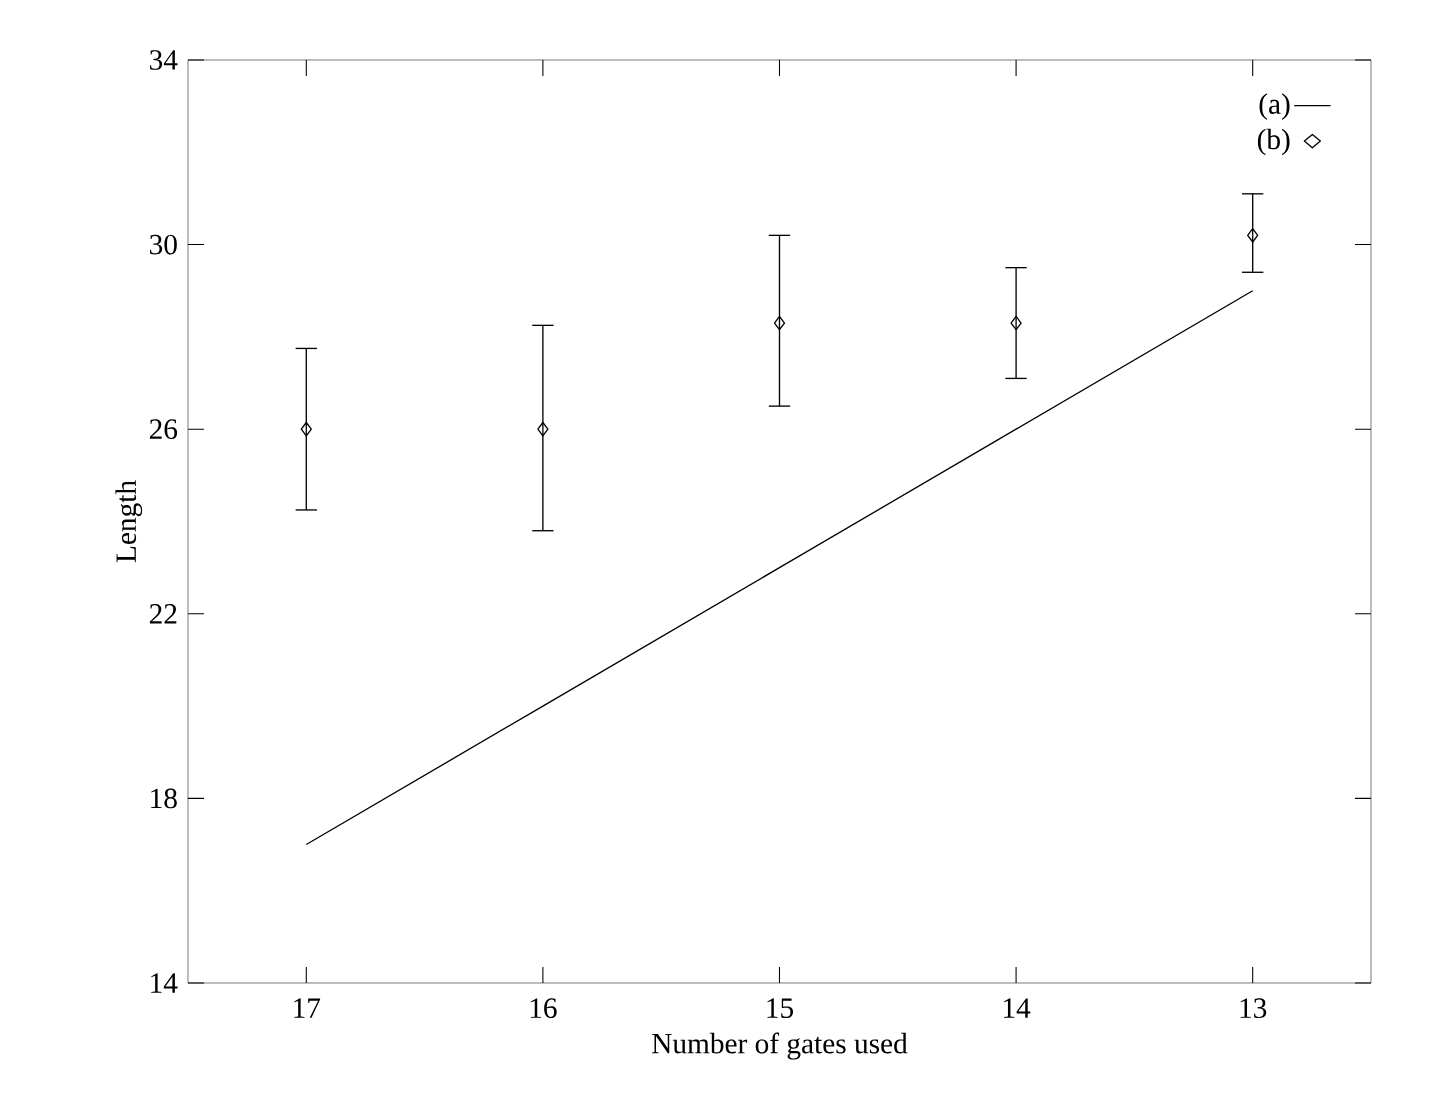 This screenshot has width=1429, height=1109. What do you see at coordinates (129, 521) in the screenshot?
I see `y-axis-title: Length` at bounding box center [129, 521].